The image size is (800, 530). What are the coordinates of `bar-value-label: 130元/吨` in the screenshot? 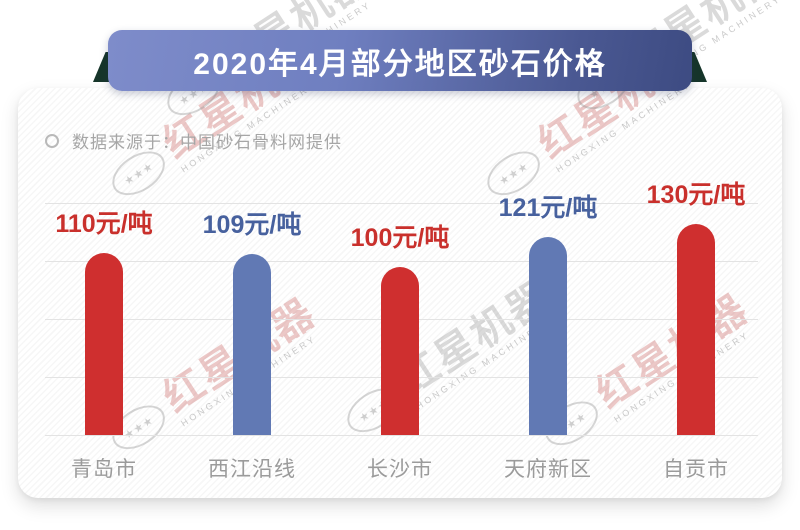 It's located at (696, 195).